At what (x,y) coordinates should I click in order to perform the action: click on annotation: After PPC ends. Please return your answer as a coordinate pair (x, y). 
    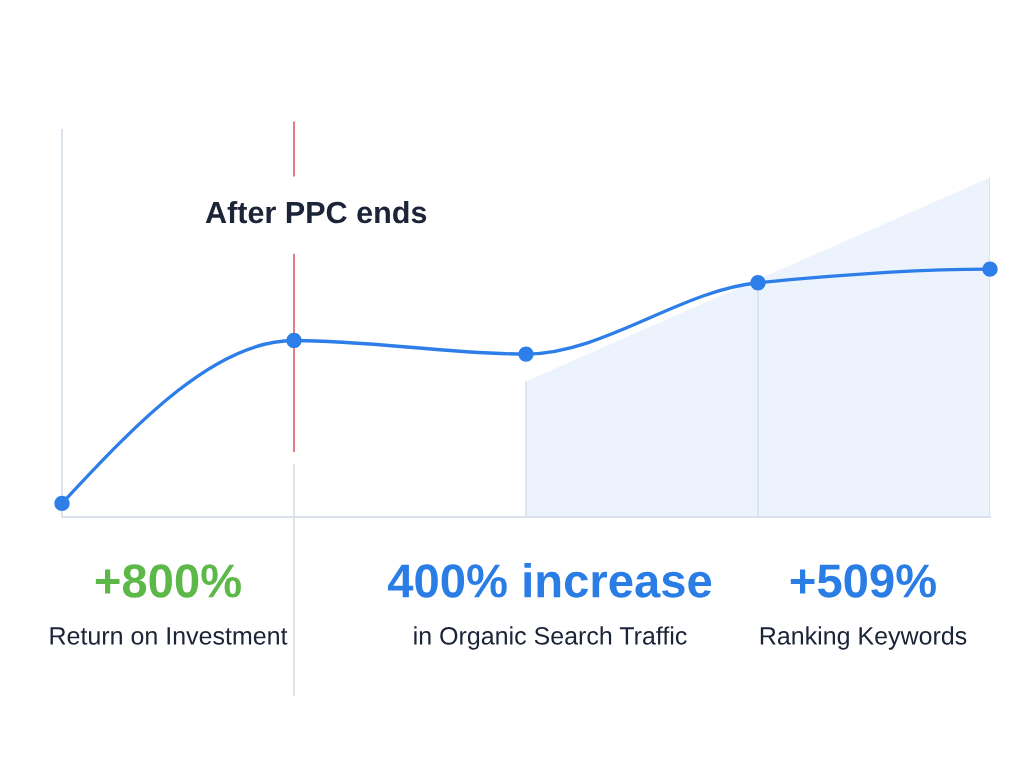
    Looking at the image, I should click on (316, 212).